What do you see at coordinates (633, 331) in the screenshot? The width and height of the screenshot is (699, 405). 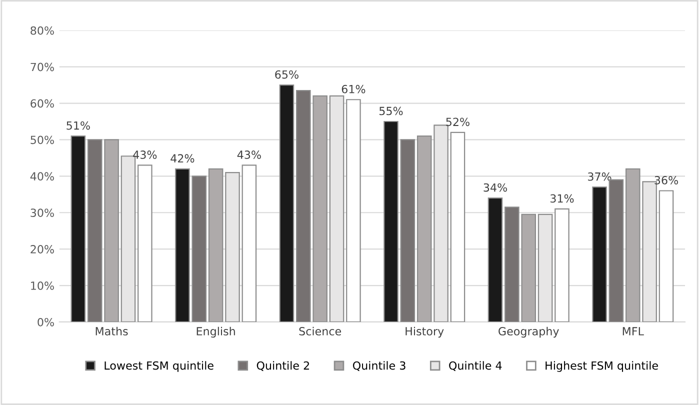 I see `x-tick-label: MFL` at bounding box center [633, 331].